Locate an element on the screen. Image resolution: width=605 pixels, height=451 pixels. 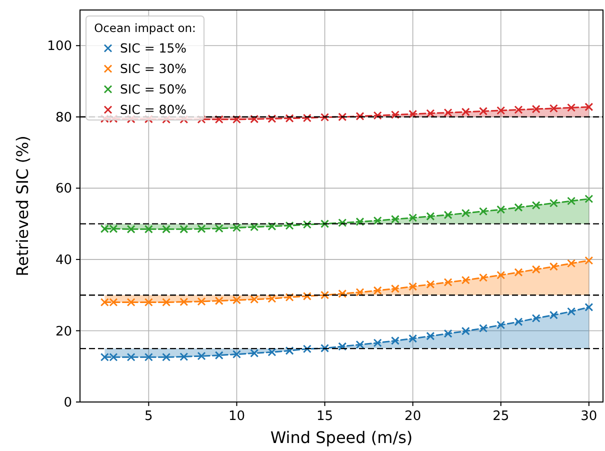
y-tick-label: 80 is located at coordinates (63, 118).